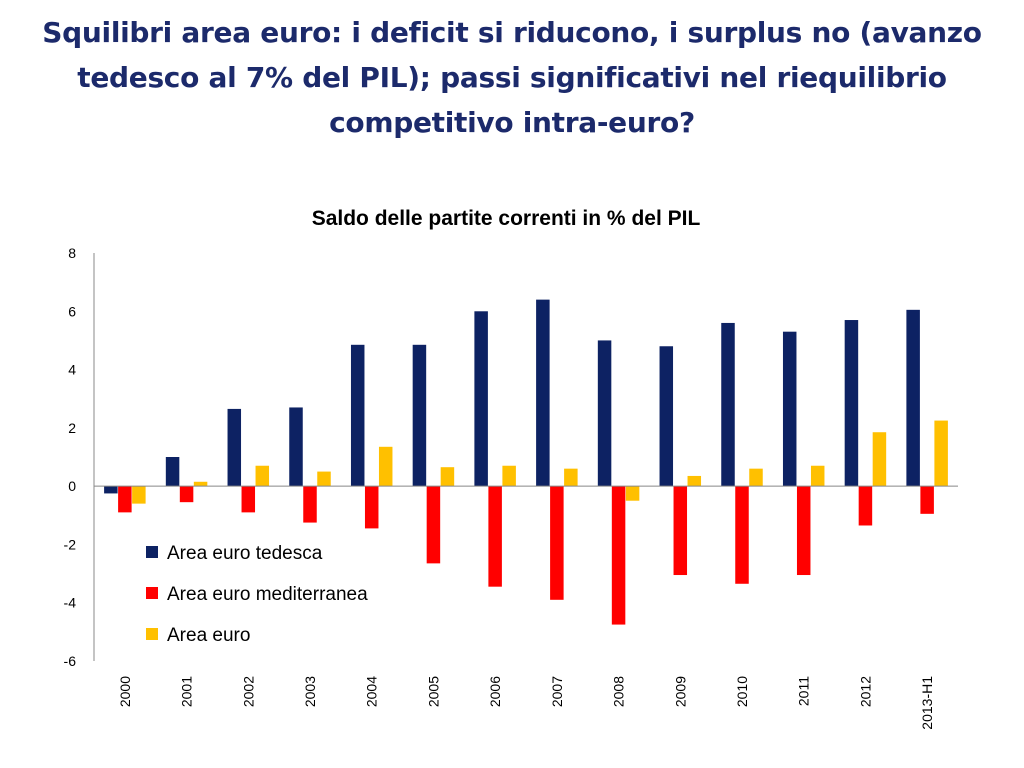 The width and height of the screenshot is (1024, 768). I want to click on legend-label: Area euro mediterranea, so click(267, 594).